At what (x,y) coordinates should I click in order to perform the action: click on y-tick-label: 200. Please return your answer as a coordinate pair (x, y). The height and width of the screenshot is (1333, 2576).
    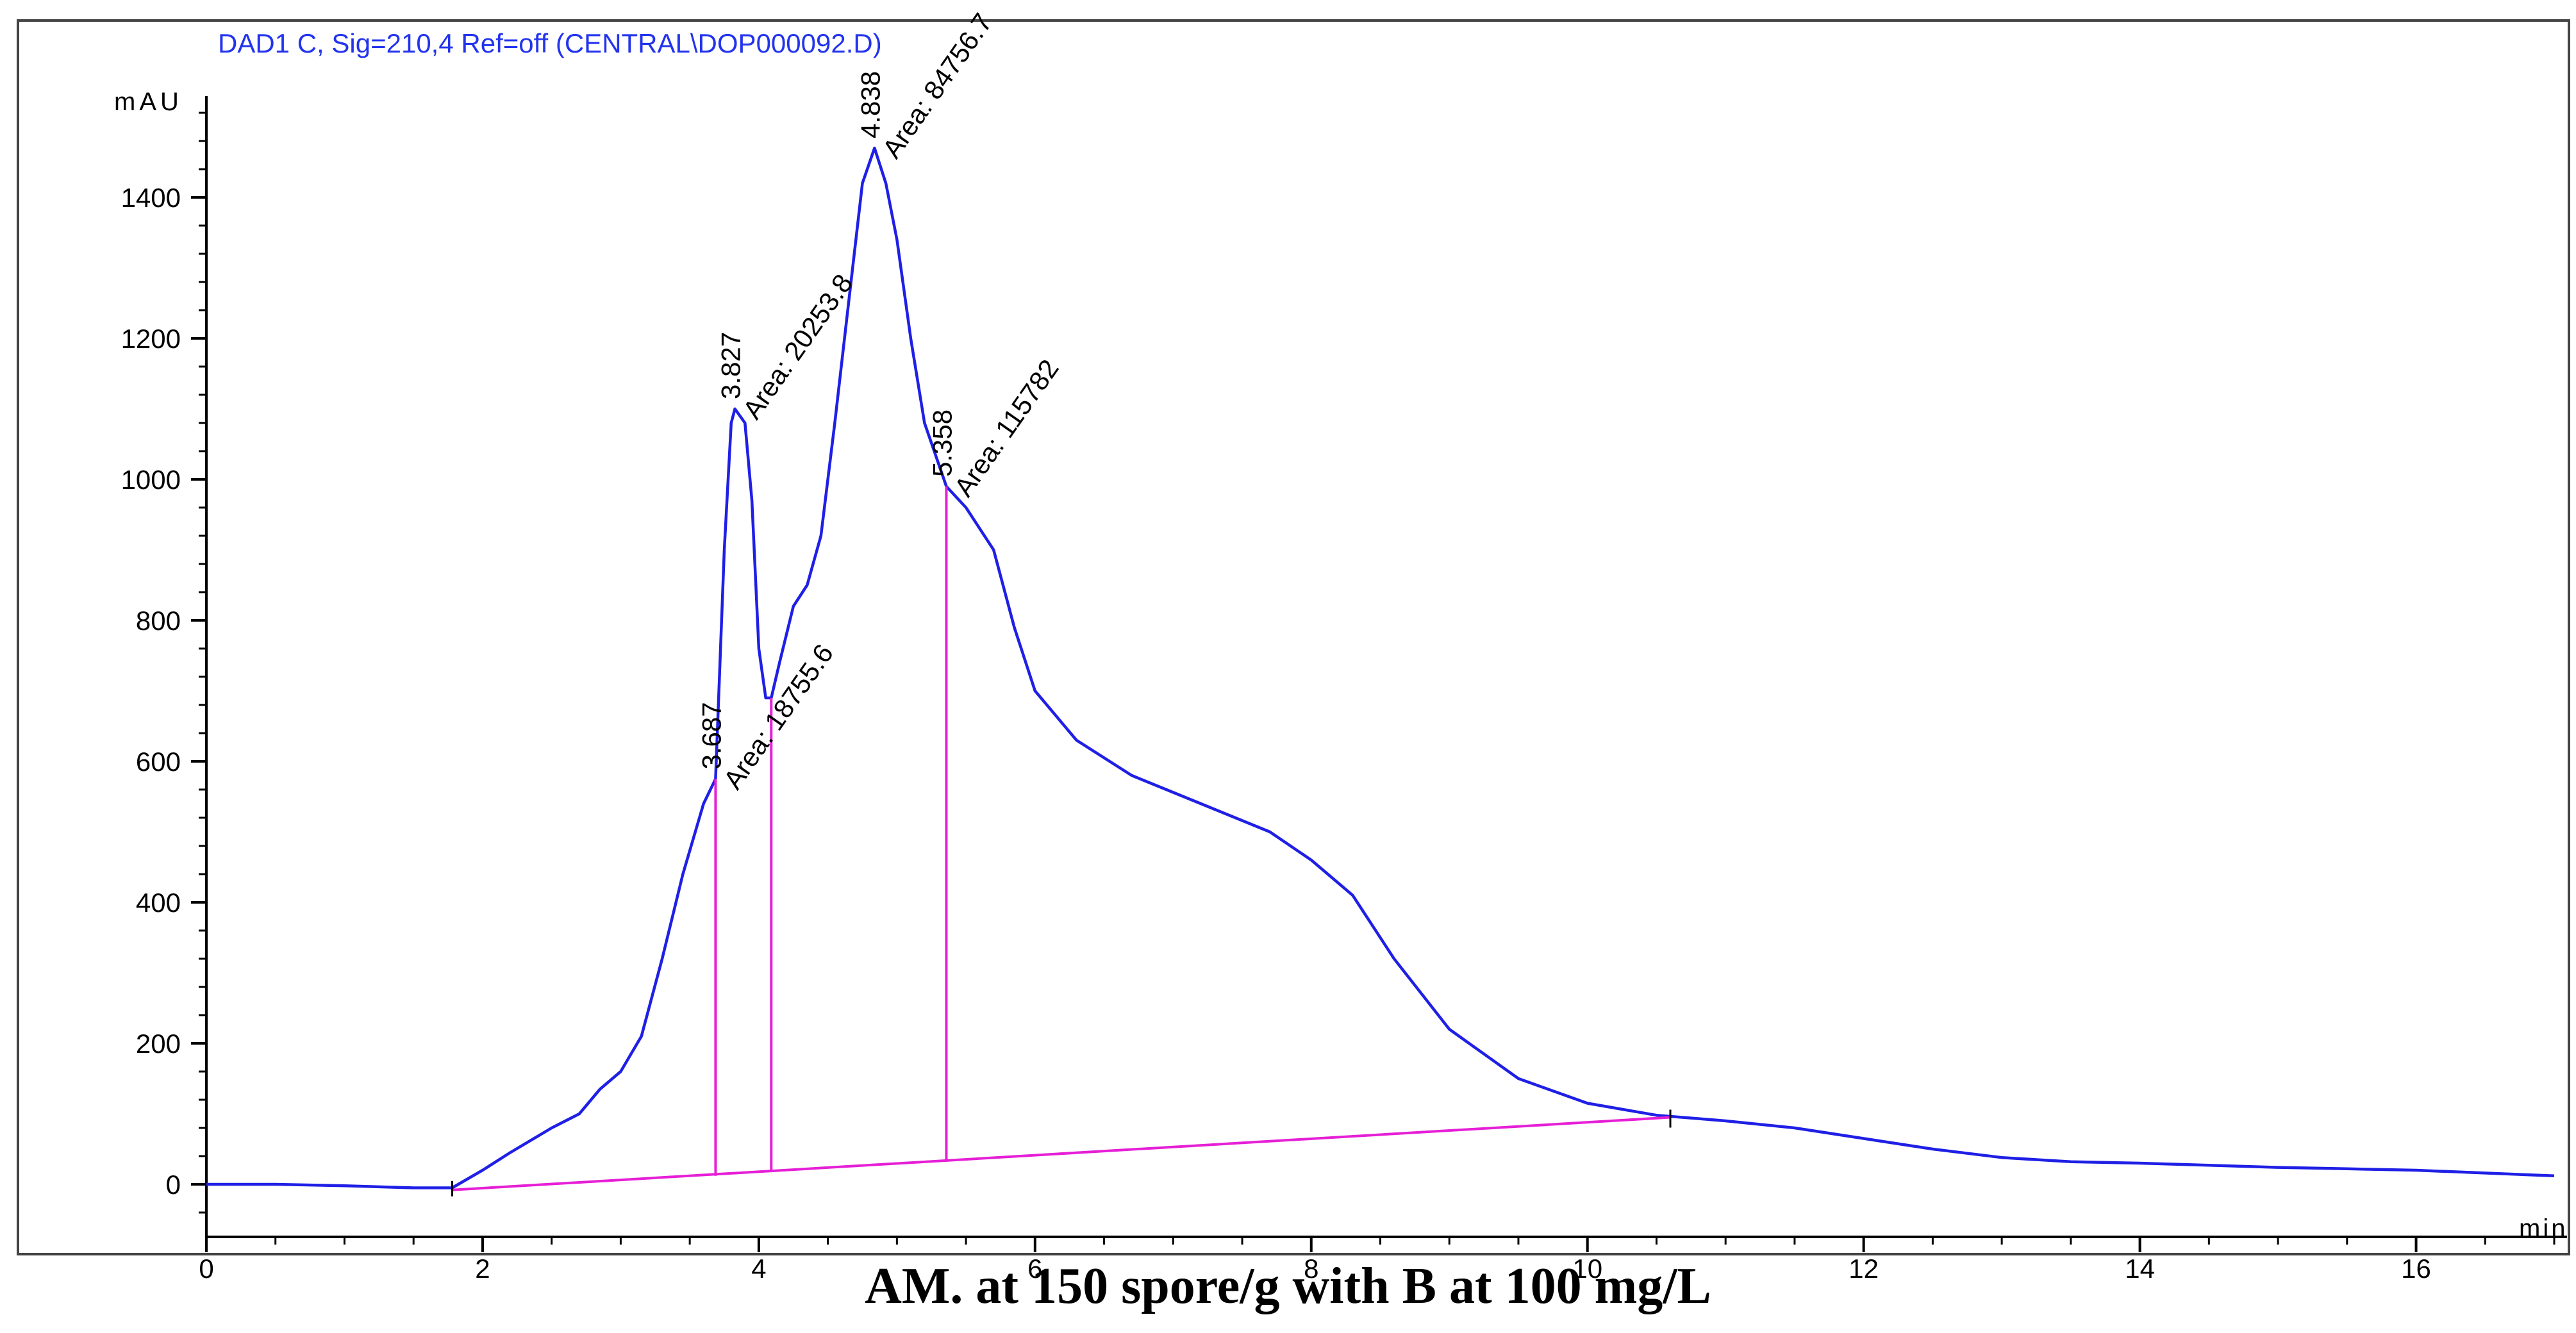
    Looking at the image, I should click on (158, 1044).